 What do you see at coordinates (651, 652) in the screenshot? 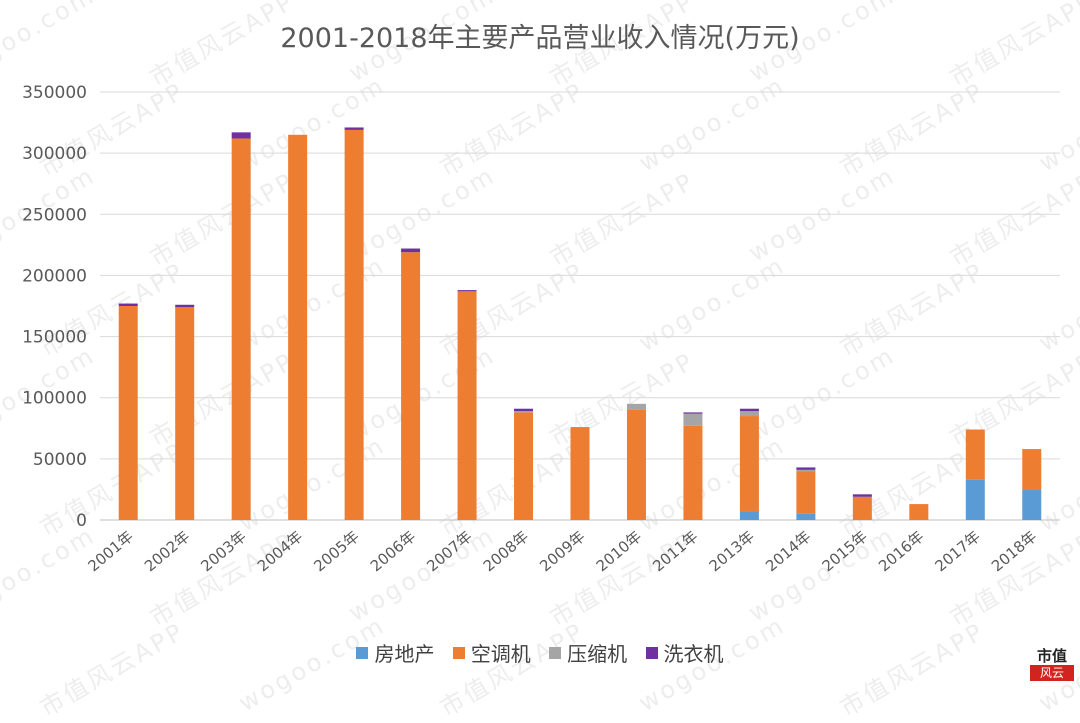
I see `legend-swatch-washing-machine` at bounding box center [651, 652].